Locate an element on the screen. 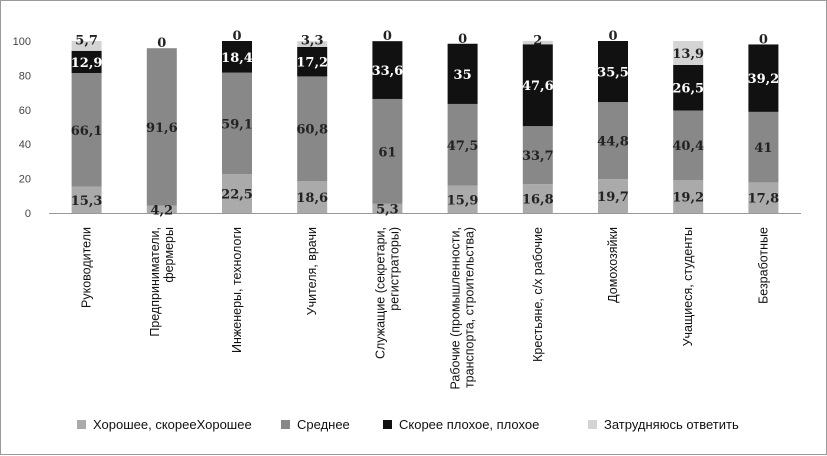 This screenshot has height=456, width=827. data-label: 3,3 is located at coordinates (312, 41).